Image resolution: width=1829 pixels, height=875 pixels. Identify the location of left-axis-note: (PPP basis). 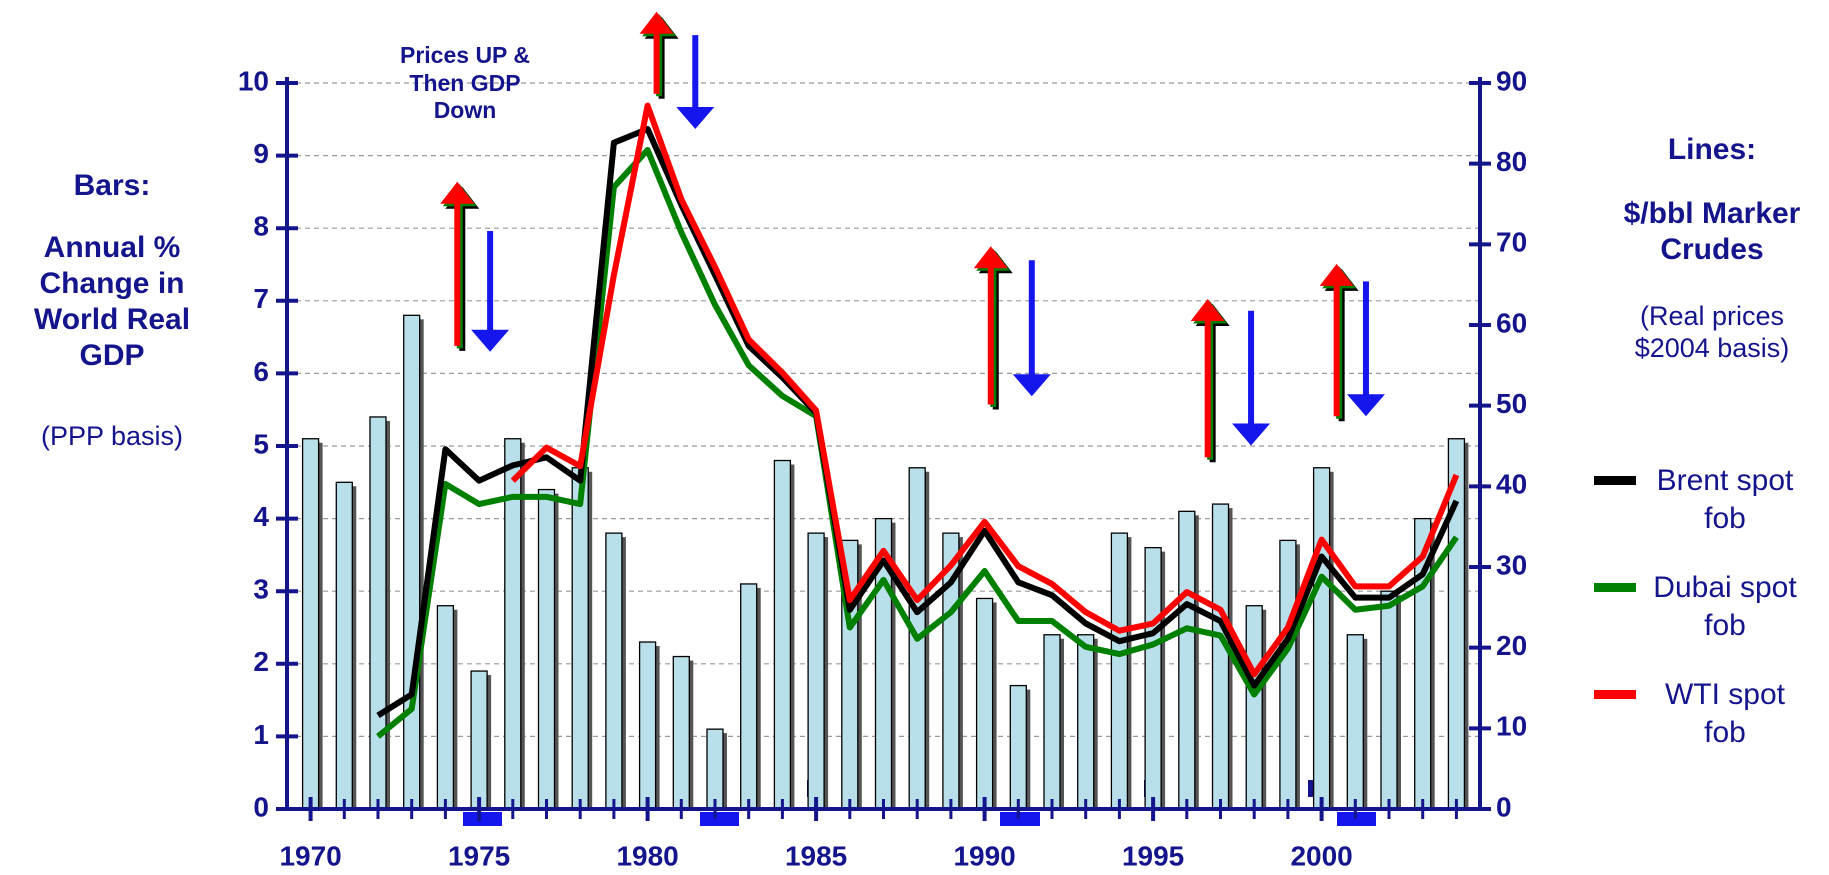
(112, 436).